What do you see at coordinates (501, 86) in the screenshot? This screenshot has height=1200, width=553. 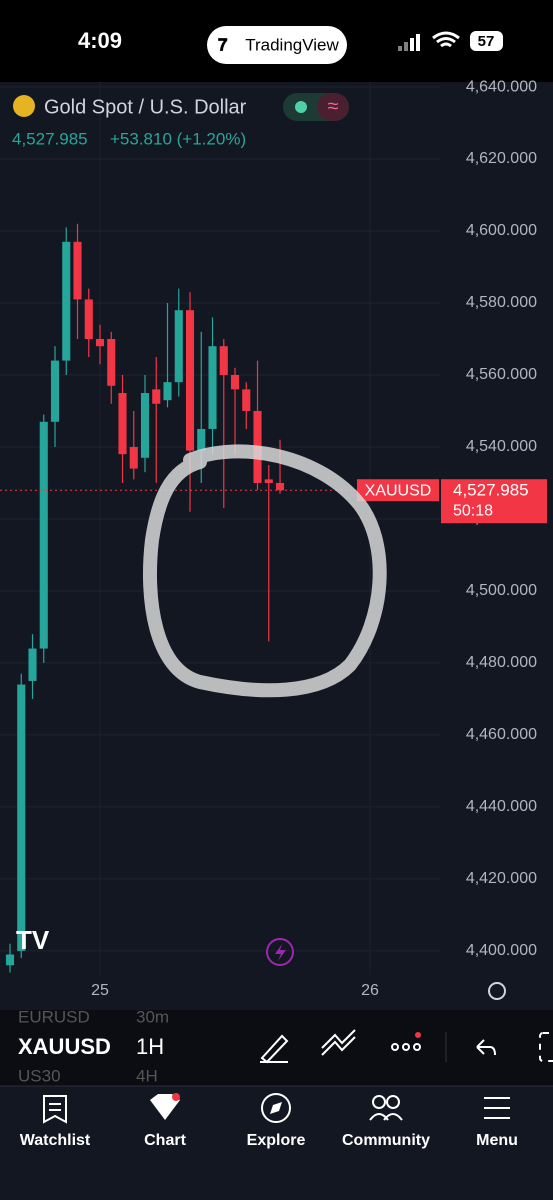 I see `y-tick-label: 4,640.000` at bounding box center [501, 86].